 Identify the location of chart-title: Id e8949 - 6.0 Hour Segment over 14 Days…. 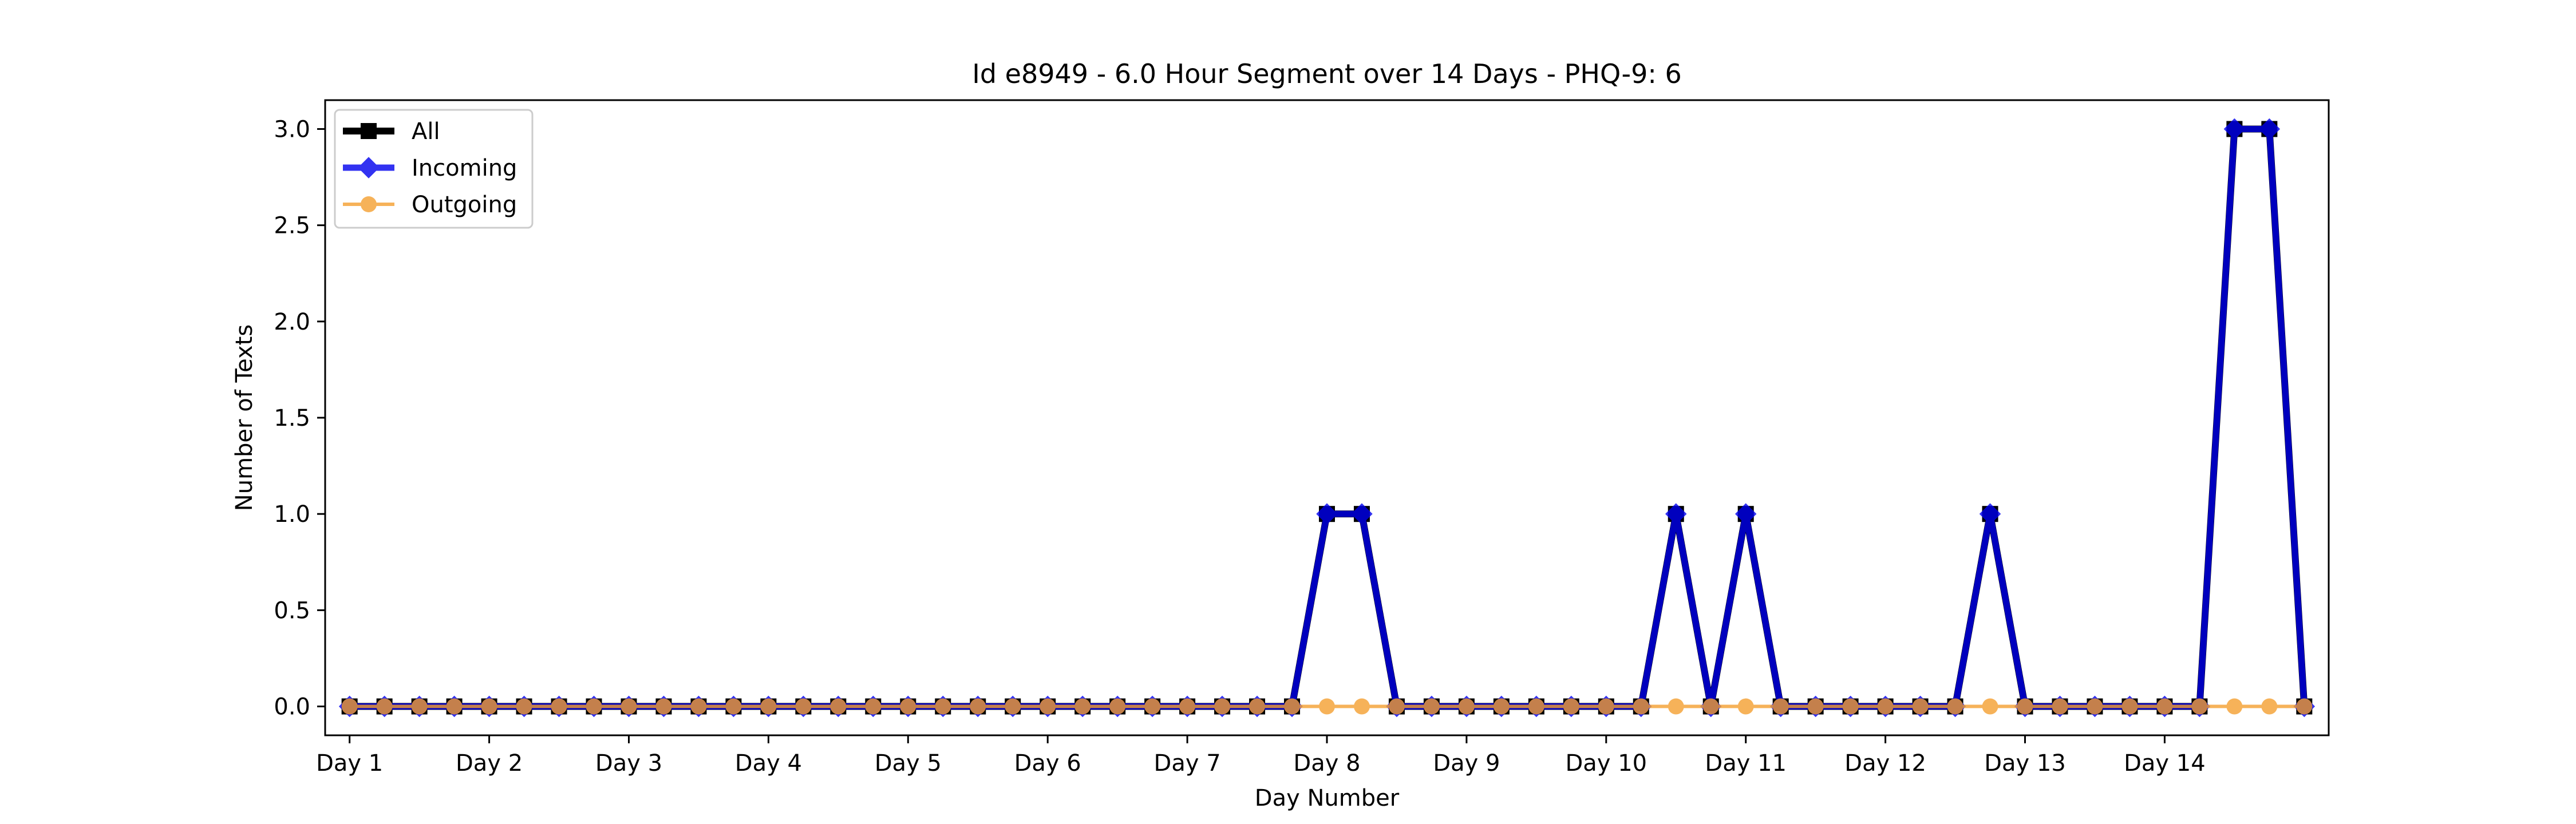
(1326, 73).